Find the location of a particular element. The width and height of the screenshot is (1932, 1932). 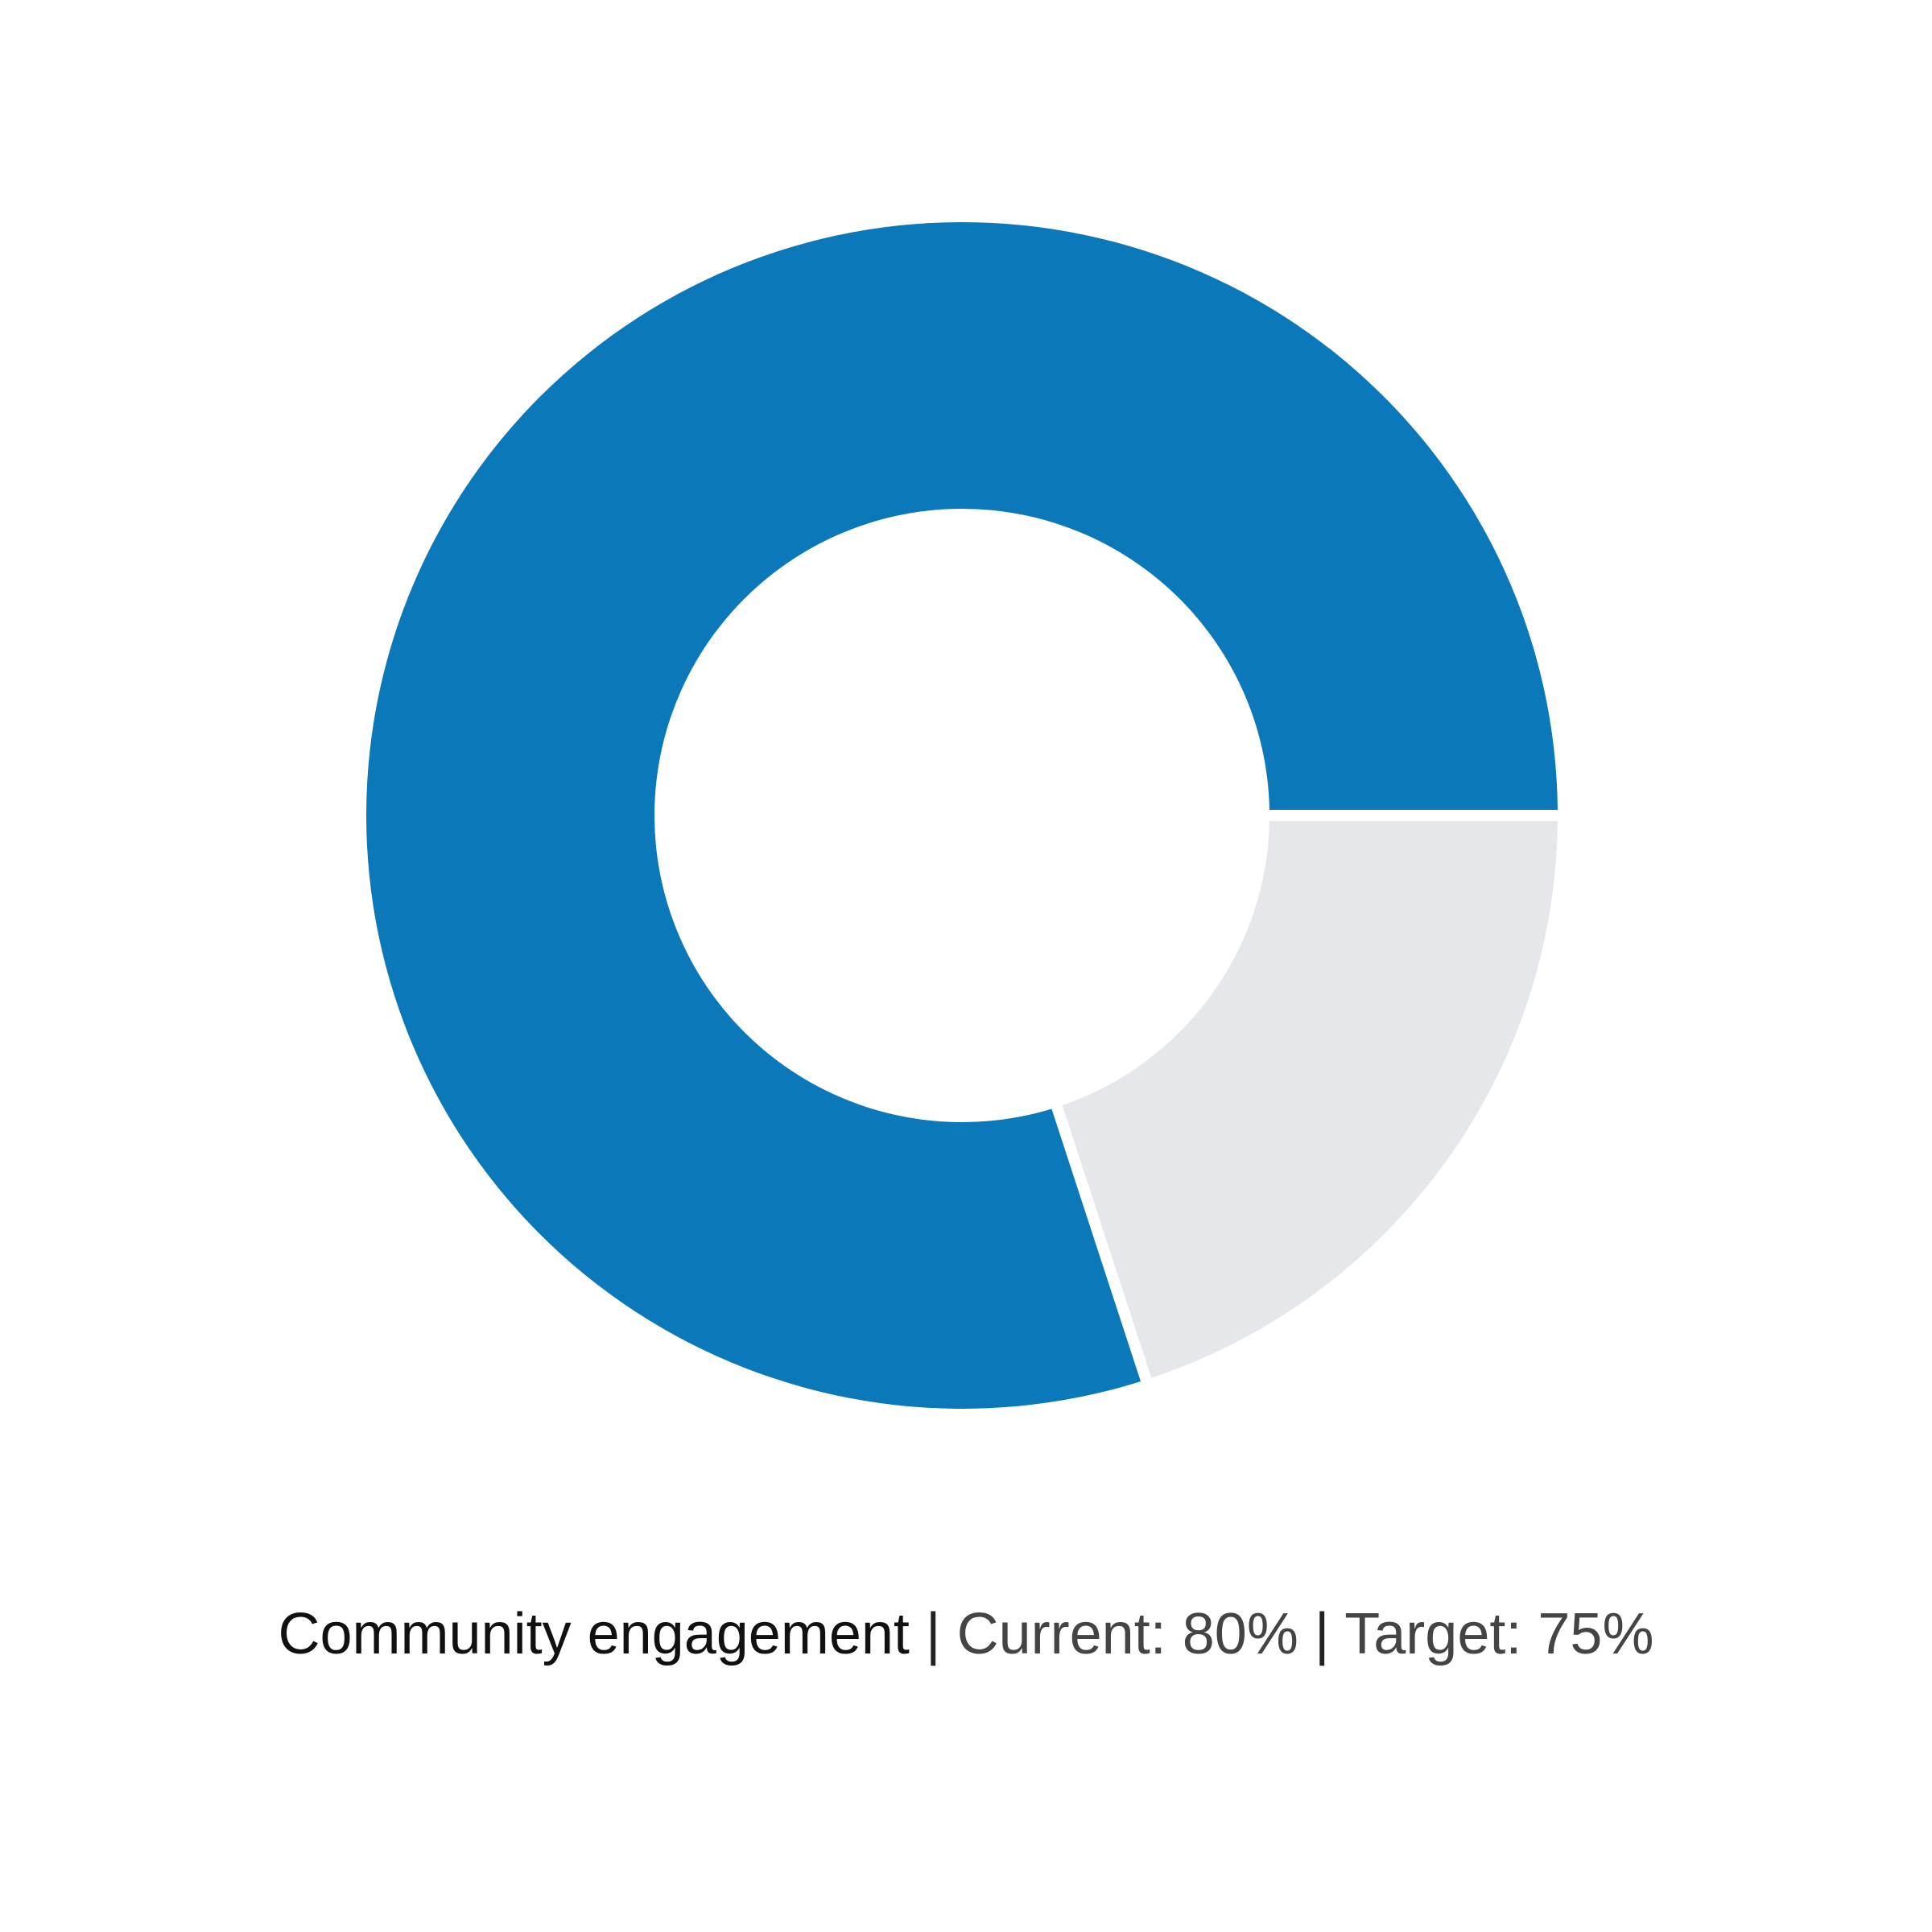

caption-target-value: Target: 75% is located at coordinates (1499, 1634).